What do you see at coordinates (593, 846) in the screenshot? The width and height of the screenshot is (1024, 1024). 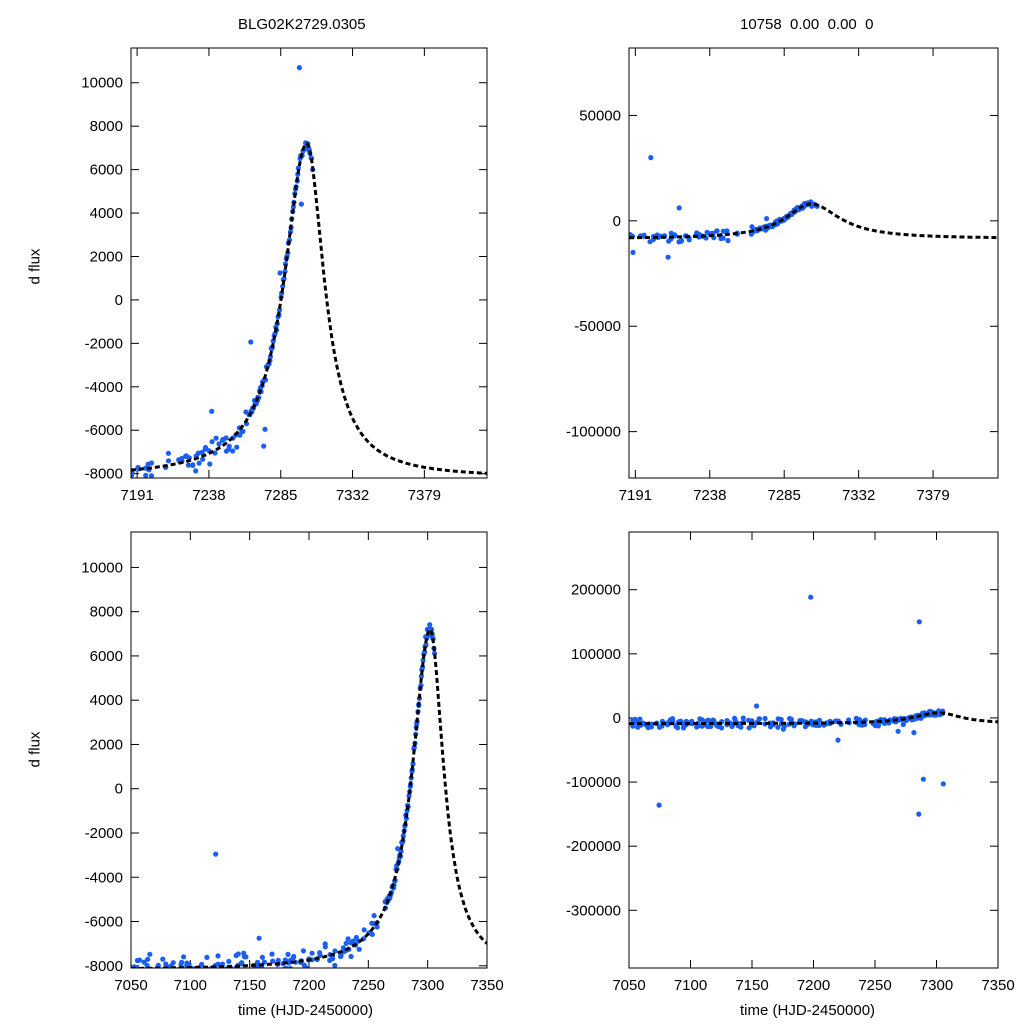 I see `y-tick-label: -200000` at bounding box center [593, 846].